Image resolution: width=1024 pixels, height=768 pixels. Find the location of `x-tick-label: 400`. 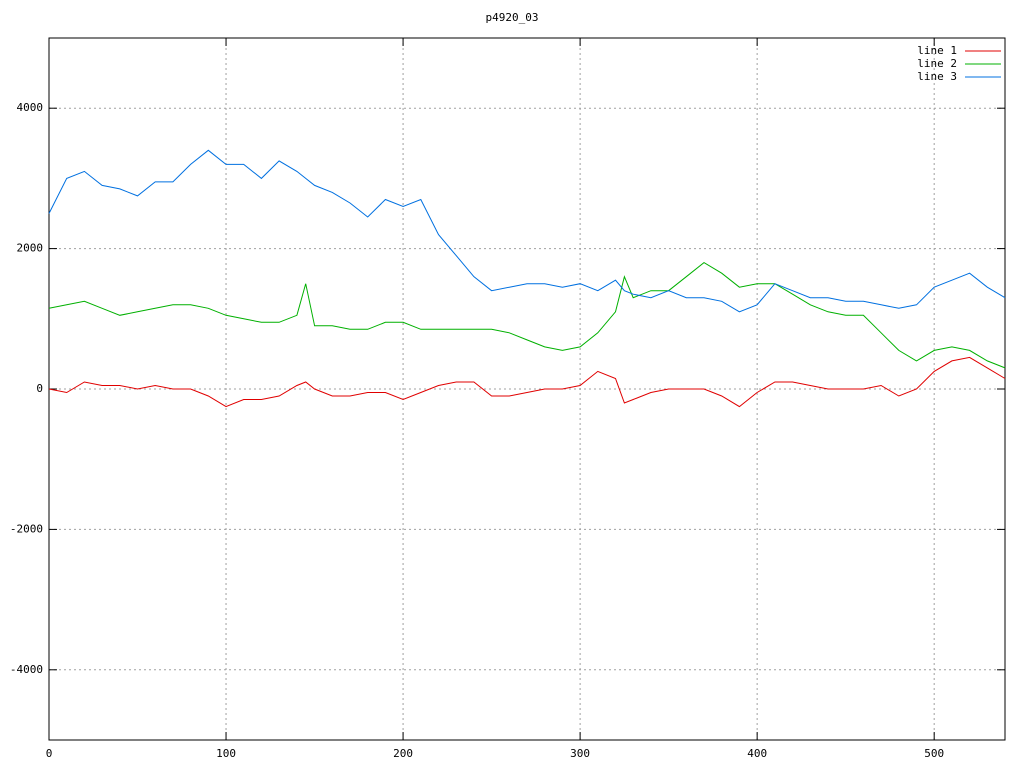

x-tick-label: 400 is located at coordinates (757, 753).